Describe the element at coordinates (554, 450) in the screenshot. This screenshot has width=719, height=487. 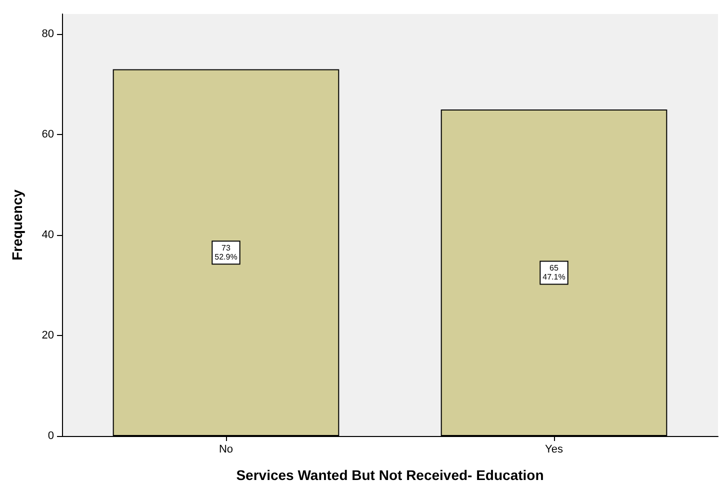
I see `x-tick-label: Yes` at that location.